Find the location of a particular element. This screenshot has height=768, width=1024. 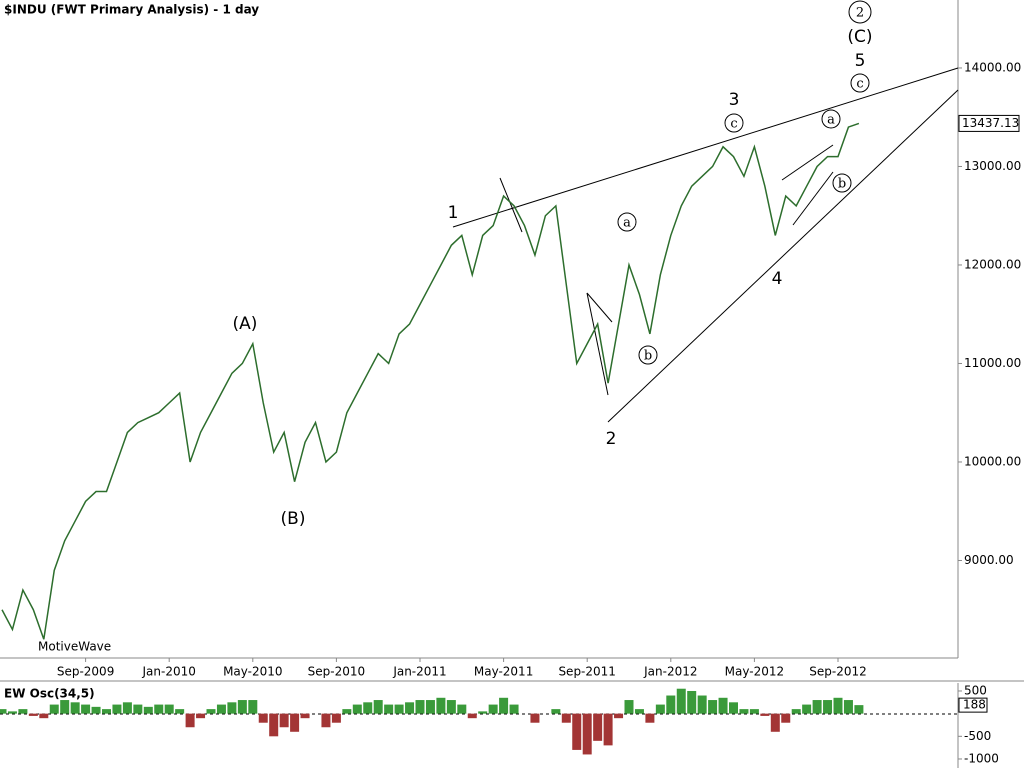

wave-label: 1 is located at coordinates (453, 213).